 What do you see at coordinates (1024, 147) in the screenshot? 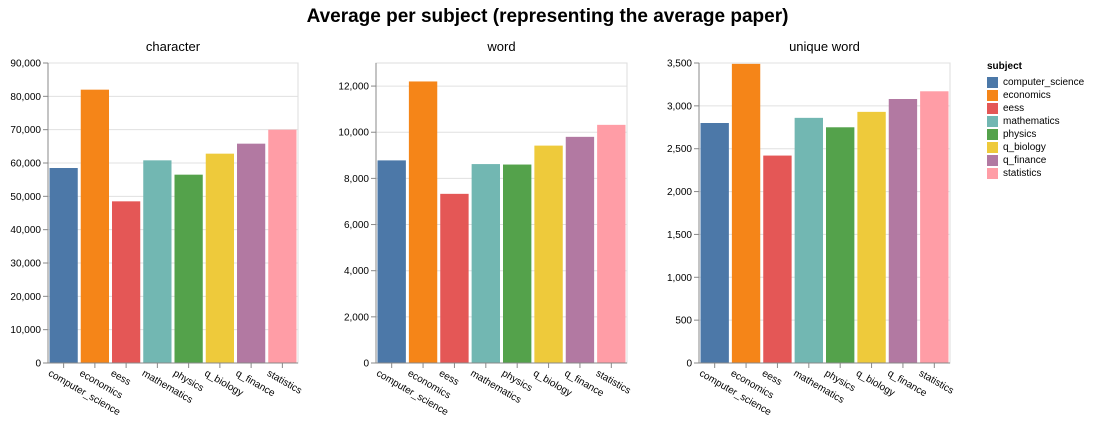
I see `legend-label: q_biology` at bounding box center [1024, 147].